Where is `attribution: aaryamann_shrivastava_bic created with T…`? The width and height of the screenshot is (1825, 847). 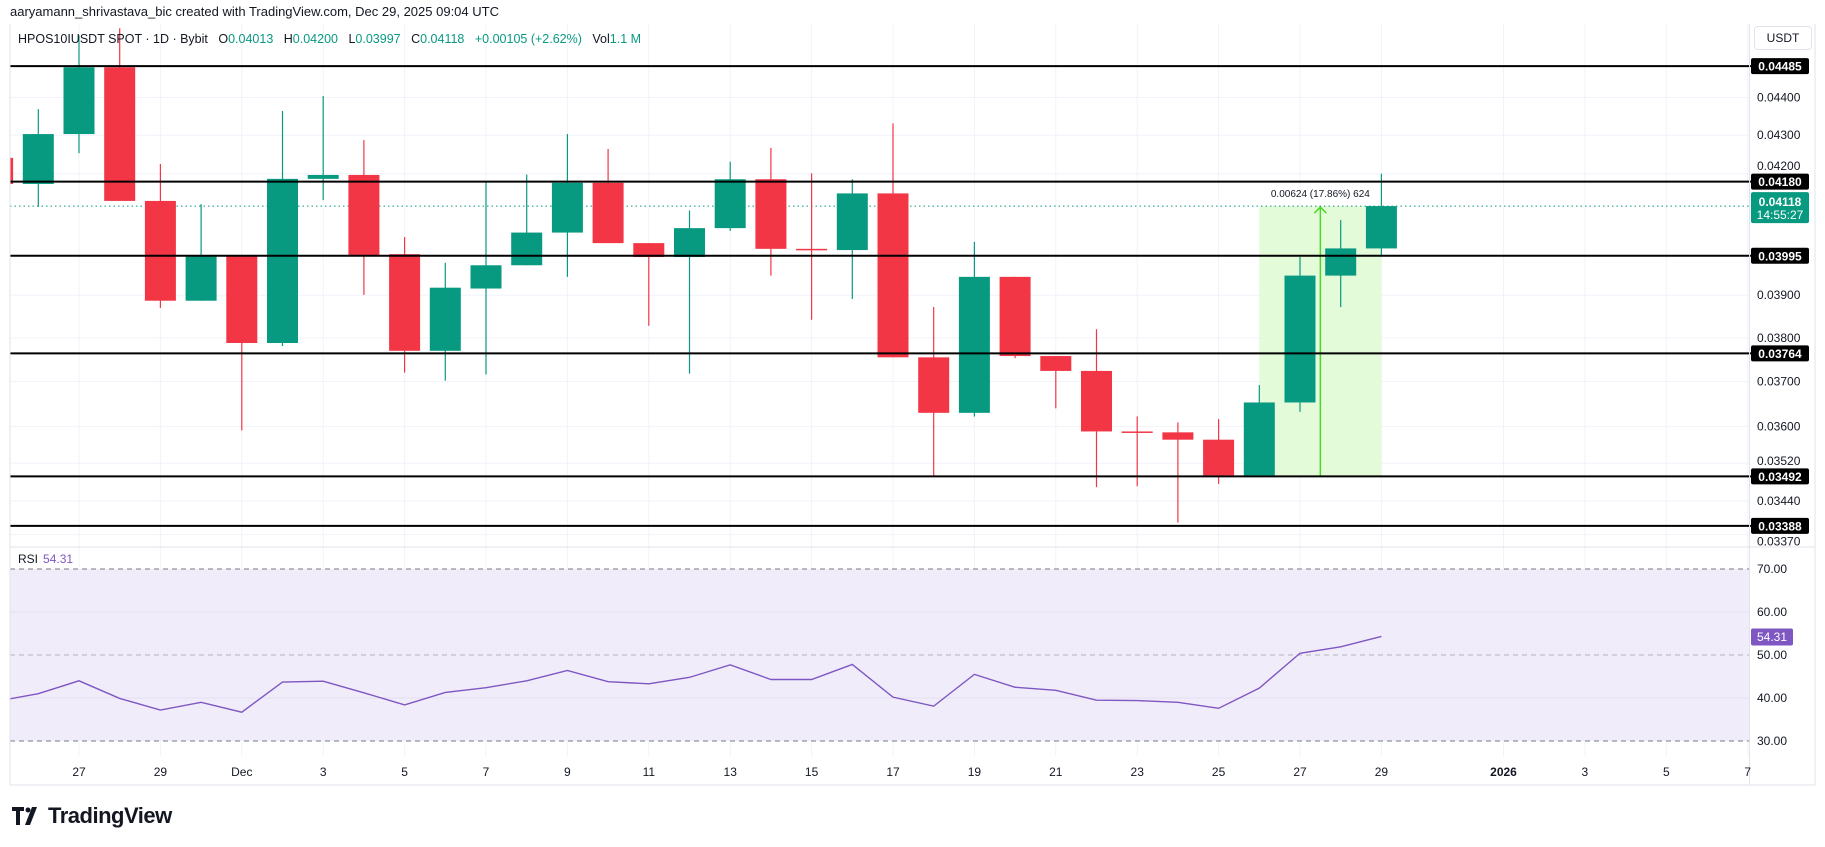
attribution: aaryamann_shrivastava_bic created with T… is located at coordinates (254, 11).